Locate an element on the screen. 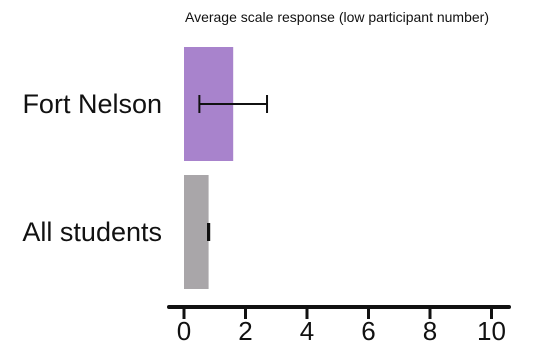 The width and height of the screenshot is (534, 345). category-labels: Fort Nelson All students is located at coordinates (92, 168).